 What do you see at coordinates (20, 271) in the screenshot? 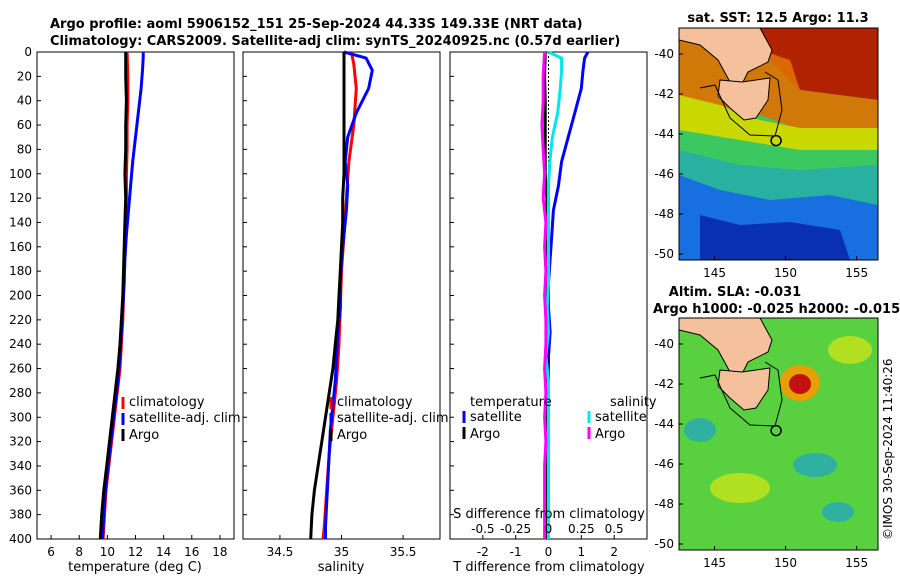
I see `depth-tick-label: 180` at bounding box center [20, 271].